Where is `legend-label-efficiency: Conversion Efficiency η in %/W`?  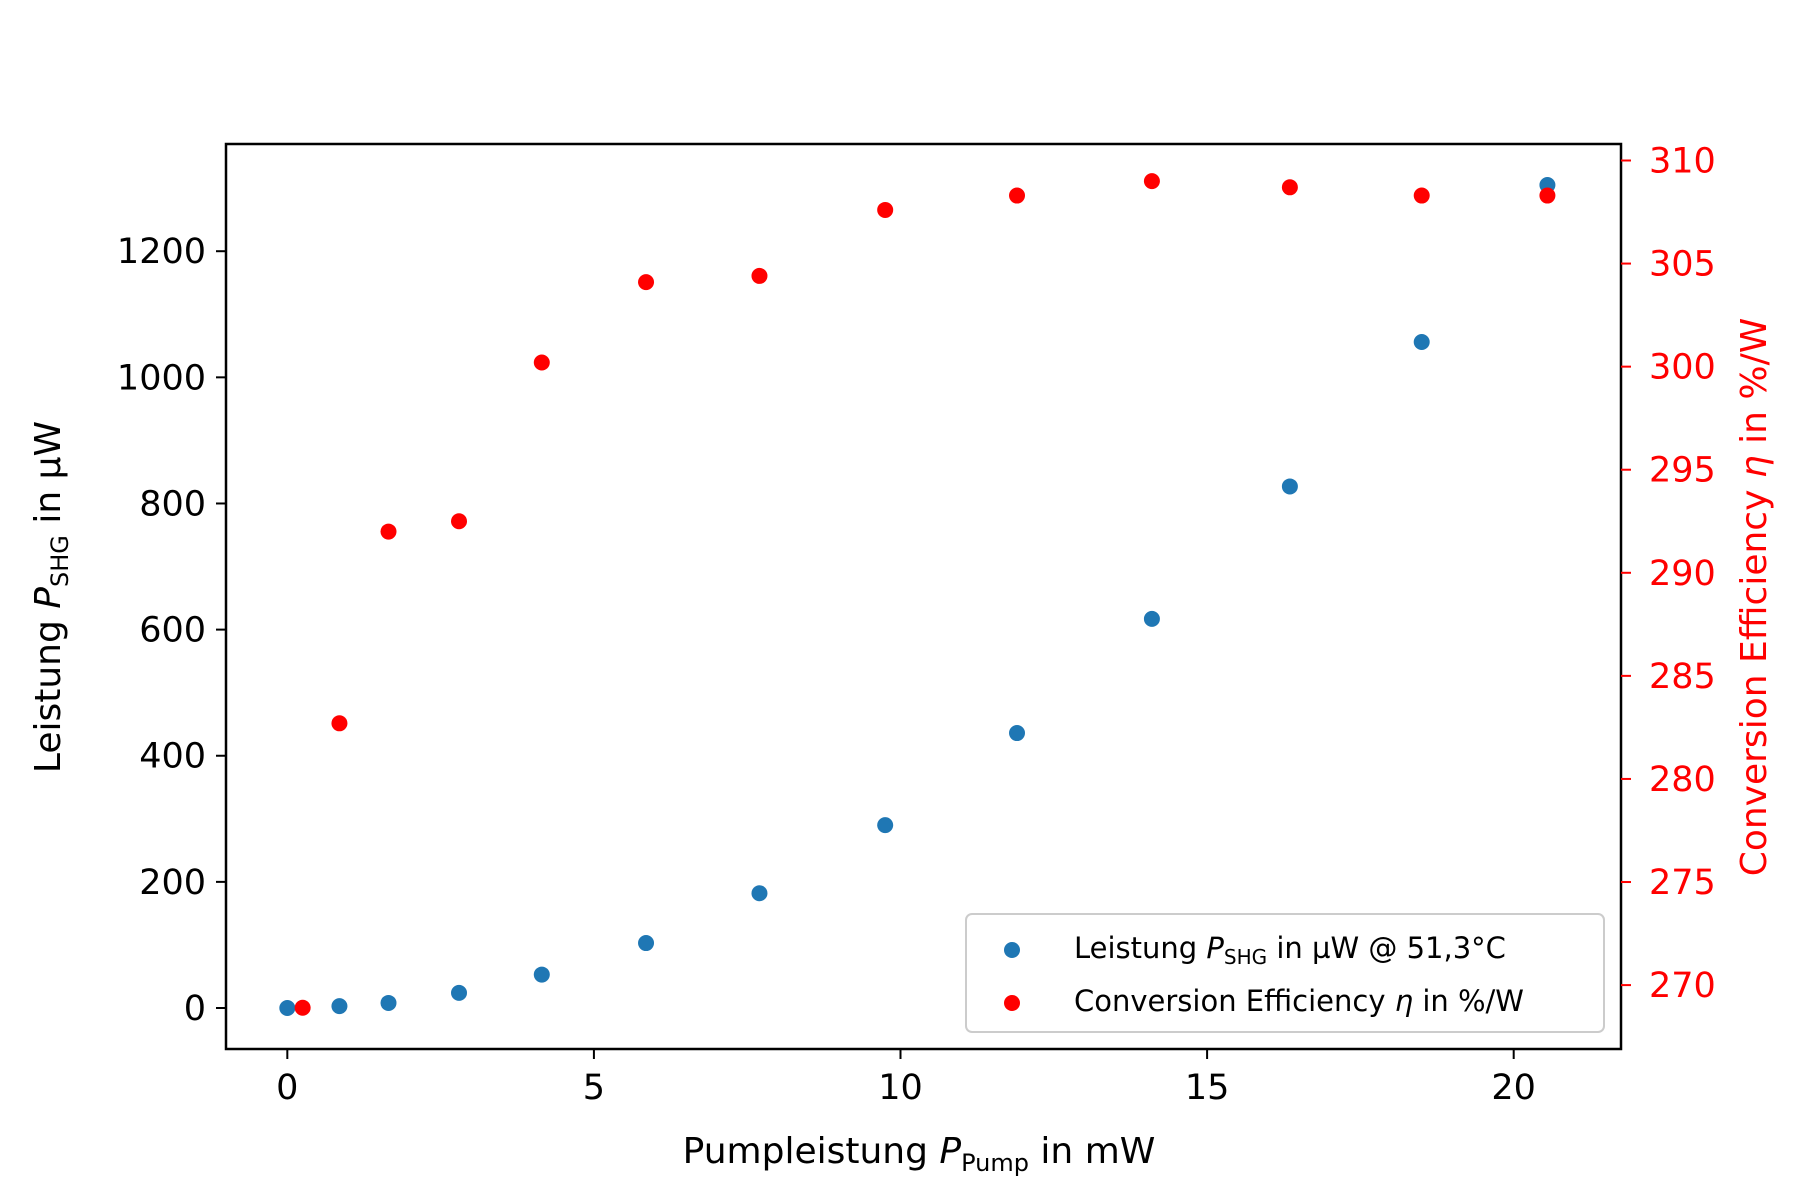 legend-label-efficiency: Conversion Efficiency η in %/W is located at coordinates (1299, 1001).